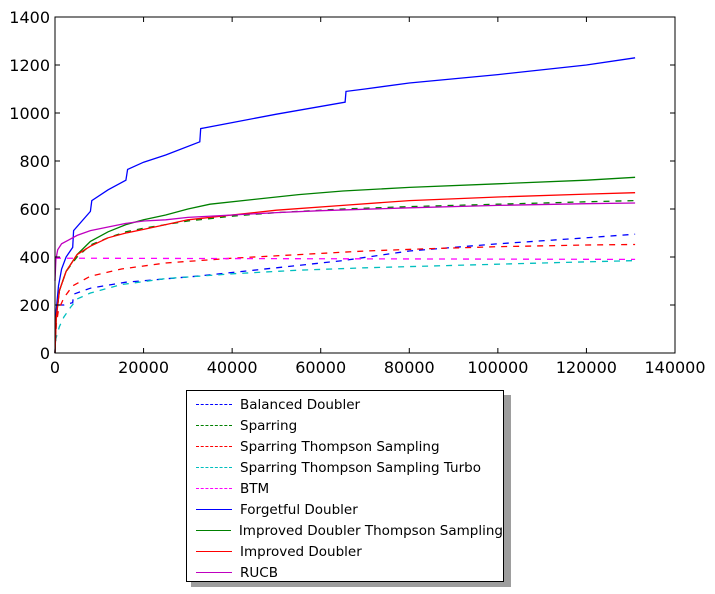  I want to click on legend-item: BTM, so click(345, 488).